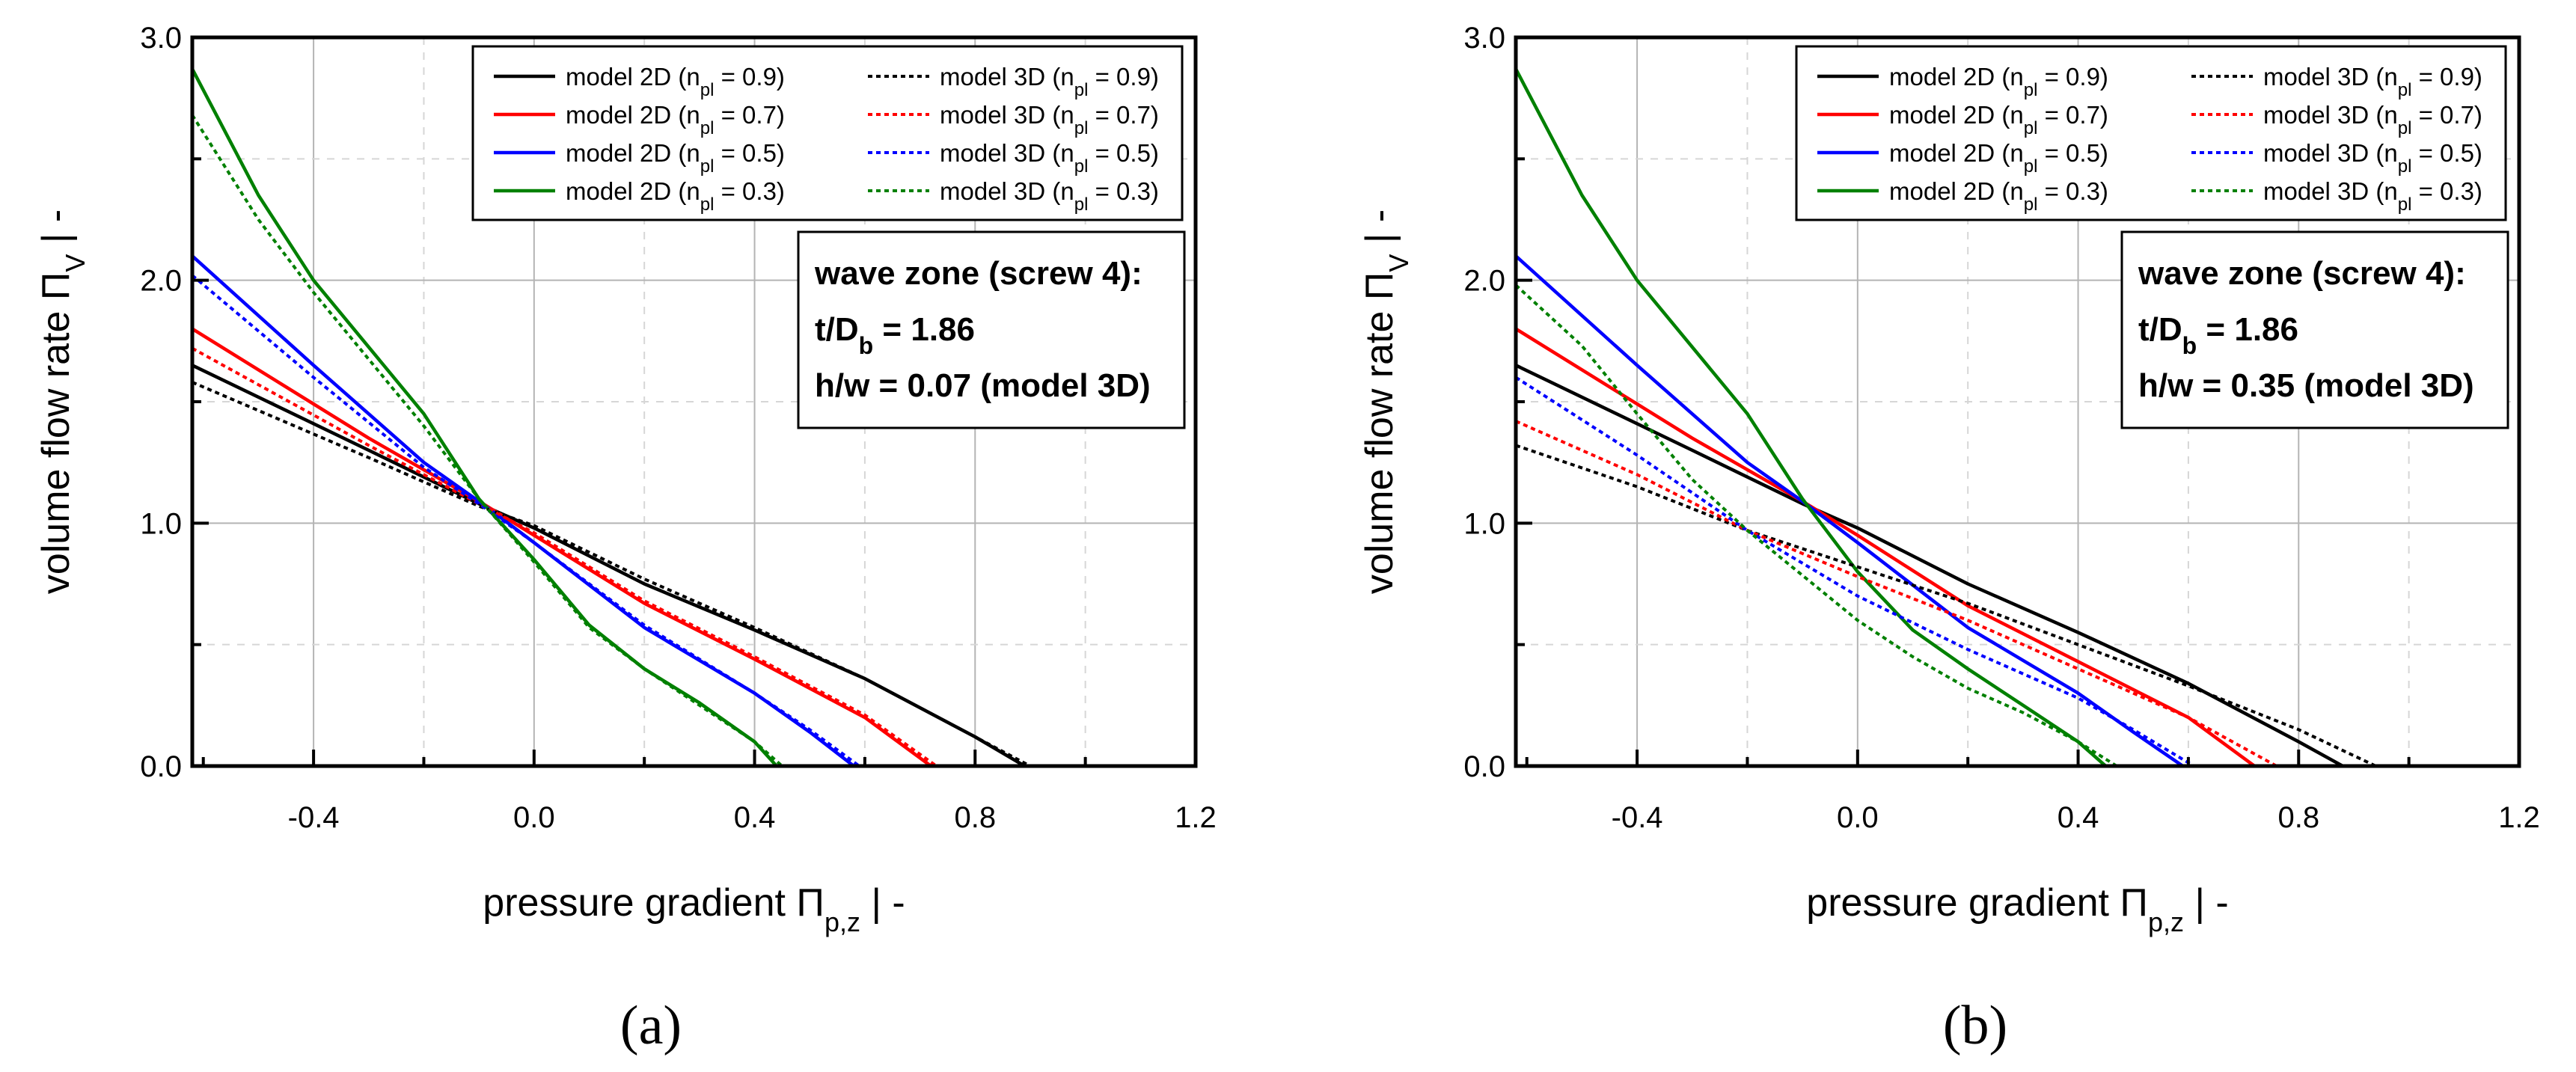 This screenshot has width=2576, height=1072. I want to click on panel-label: (a), so click(651, 1025).